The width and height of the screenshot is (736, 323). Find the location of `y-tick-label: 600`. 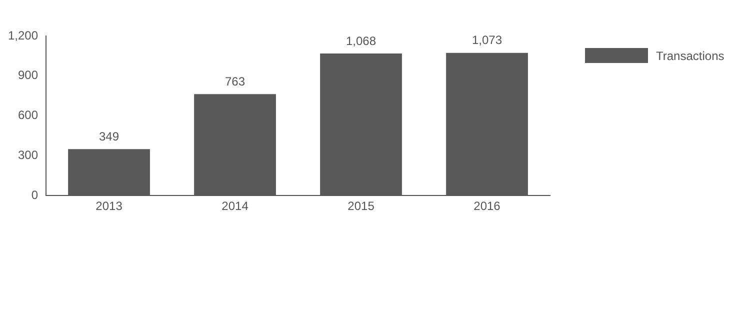

y-tick-label: 600 is located at coordinates (28, 115).